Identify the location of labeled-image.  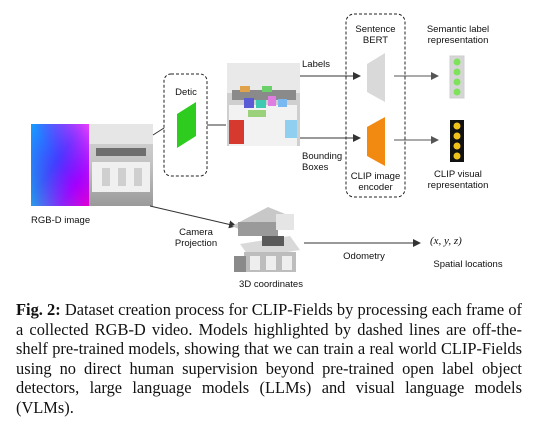
(263, 104).